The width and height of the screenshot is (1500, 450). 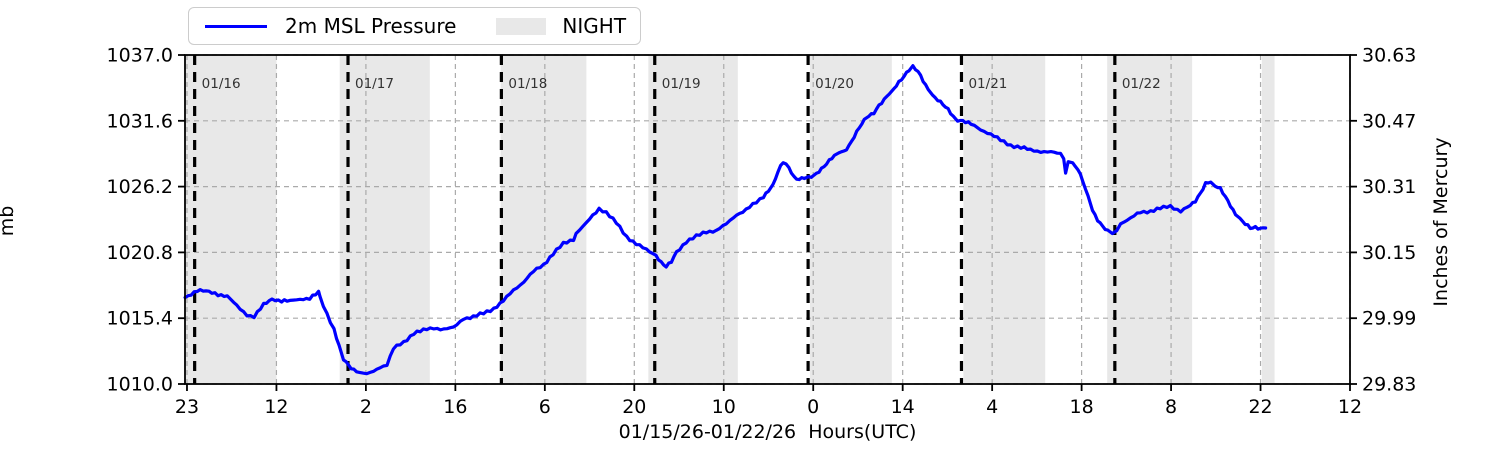 I want to click on legend: 2m MSL Pressure NIGHT, so click(x=415, y=26).